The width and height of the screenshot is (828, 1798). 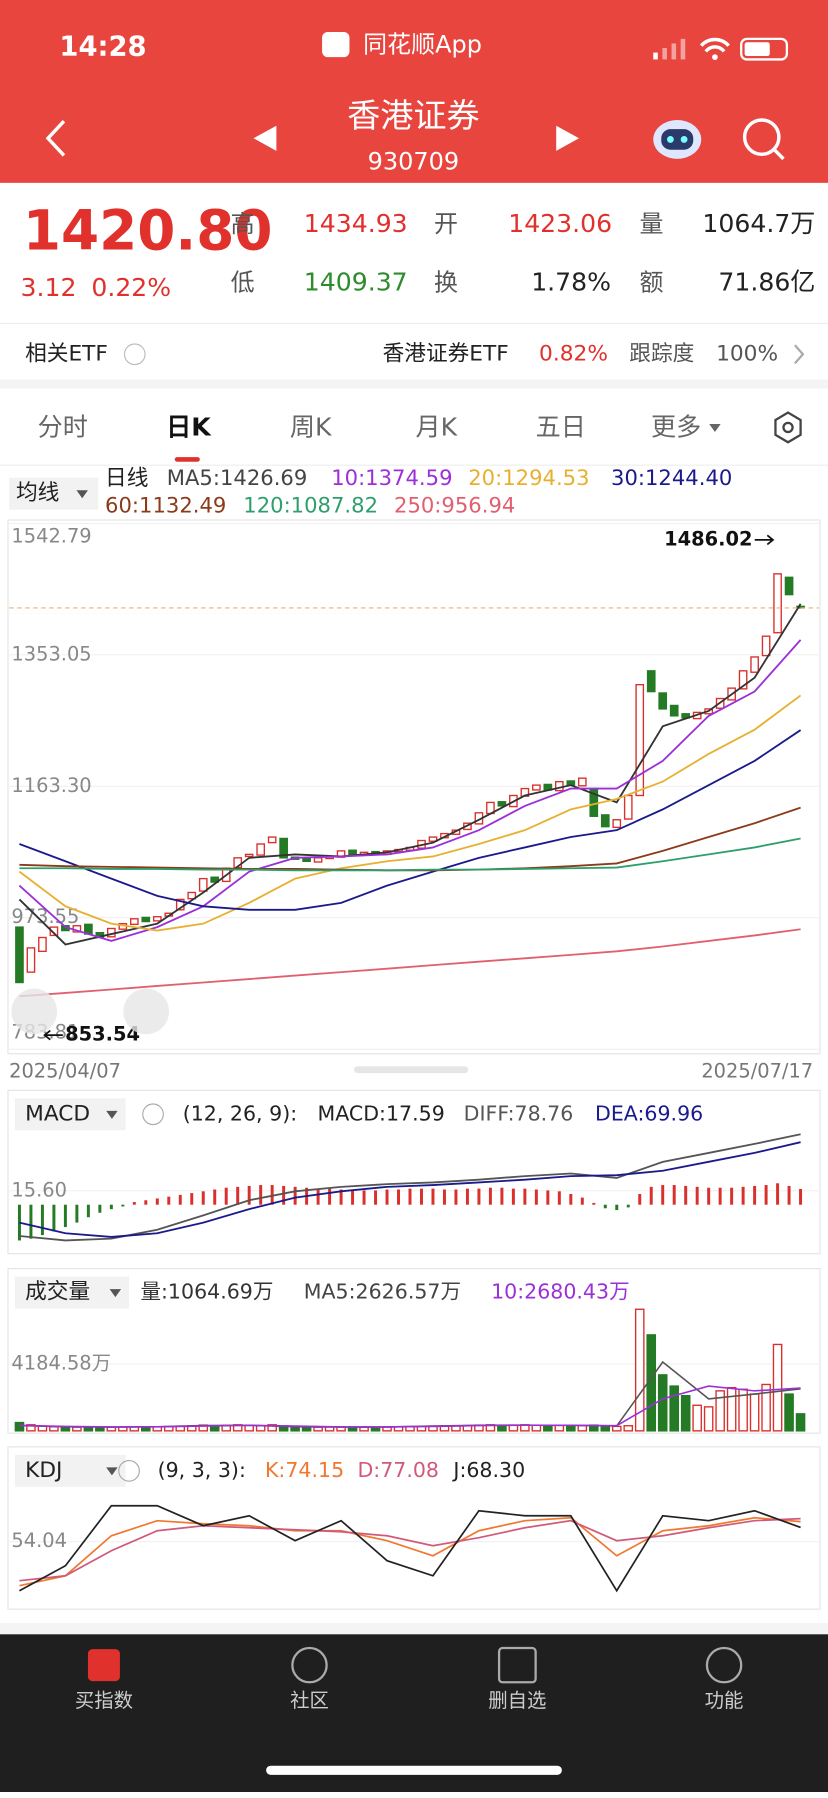 I want to click on app-icon, so click(x=336, y=45).